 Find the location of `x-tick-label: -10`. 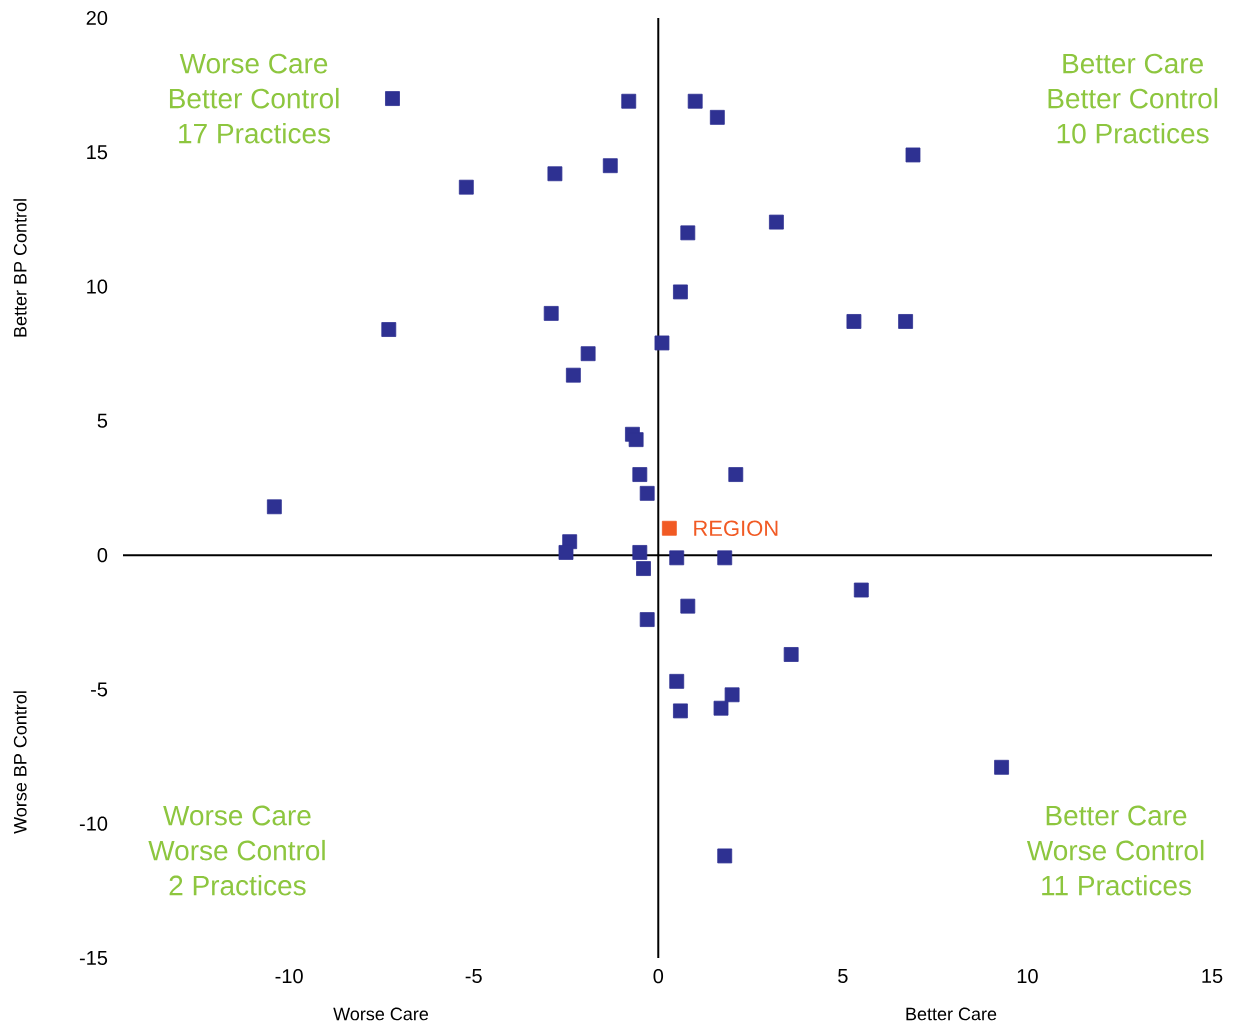

x-tick-label: -10 is located at coordinates (289, 976).